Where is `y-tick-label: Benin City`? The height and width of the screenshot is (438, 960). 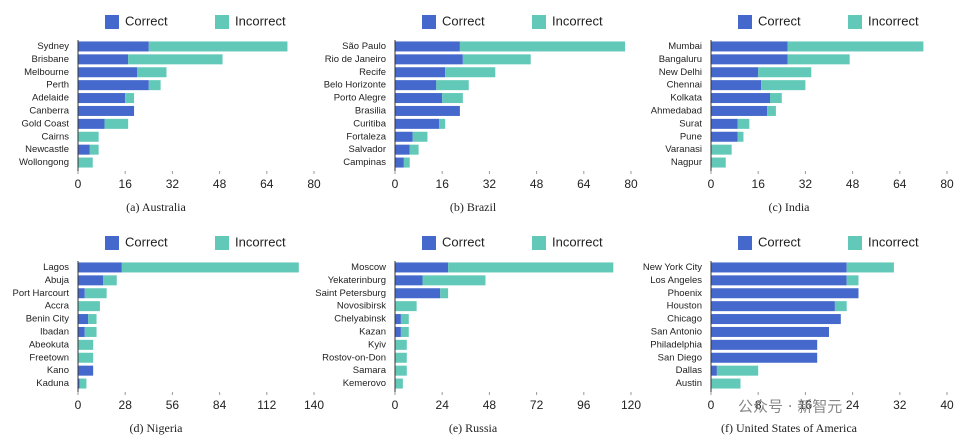 y-tick-label: Benin City is located at coordinates (48, 319).